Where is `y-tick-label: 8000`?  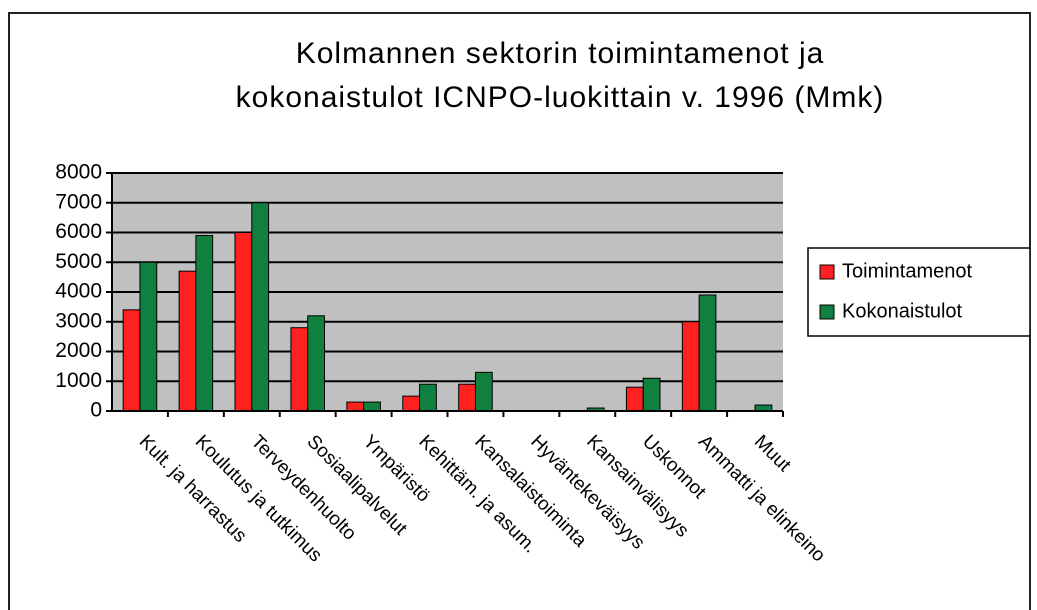
y-tick-label: 8000 is located at coordinates (78, 172).